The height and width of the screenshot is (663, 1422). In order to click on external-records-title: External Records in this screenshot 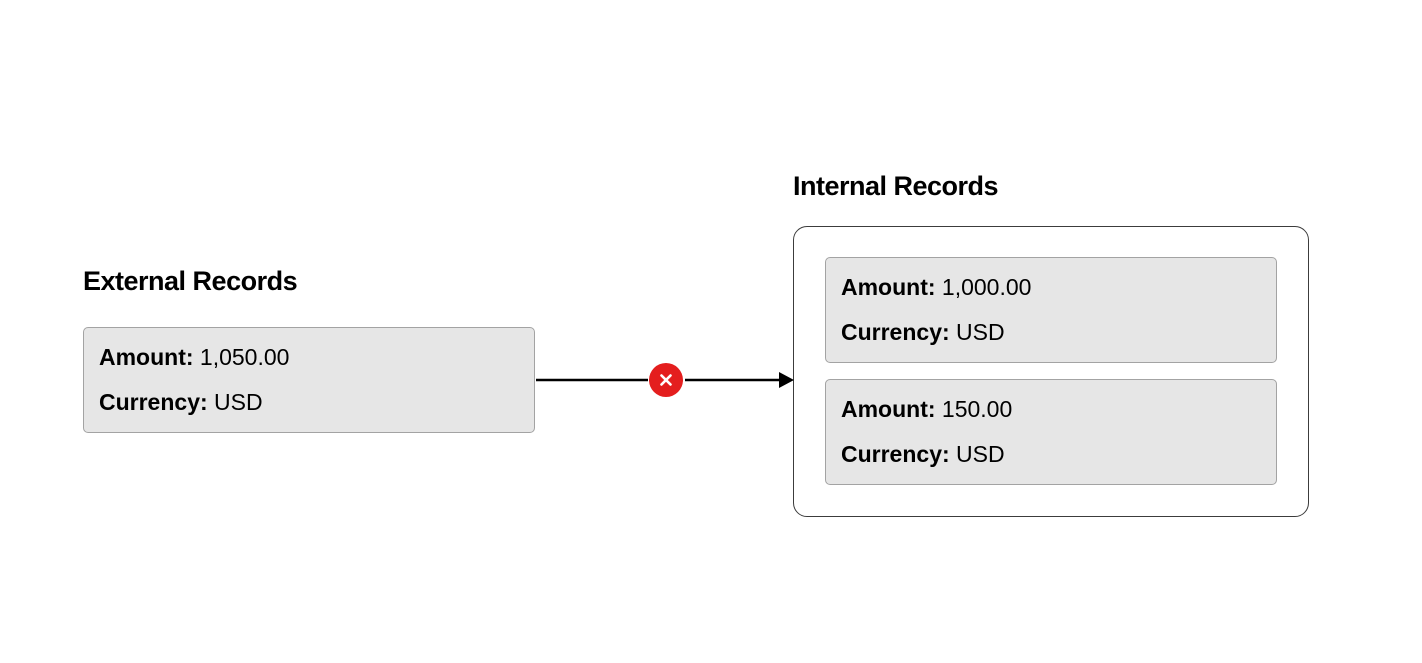, I will do `click(190, 281)`.